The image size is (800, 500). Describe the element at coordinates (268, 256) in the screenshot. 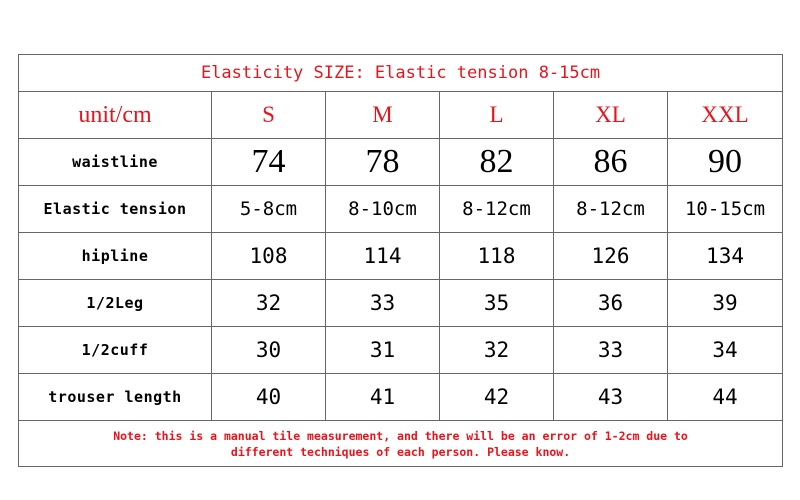

I see `table-cell: 108` at that location.